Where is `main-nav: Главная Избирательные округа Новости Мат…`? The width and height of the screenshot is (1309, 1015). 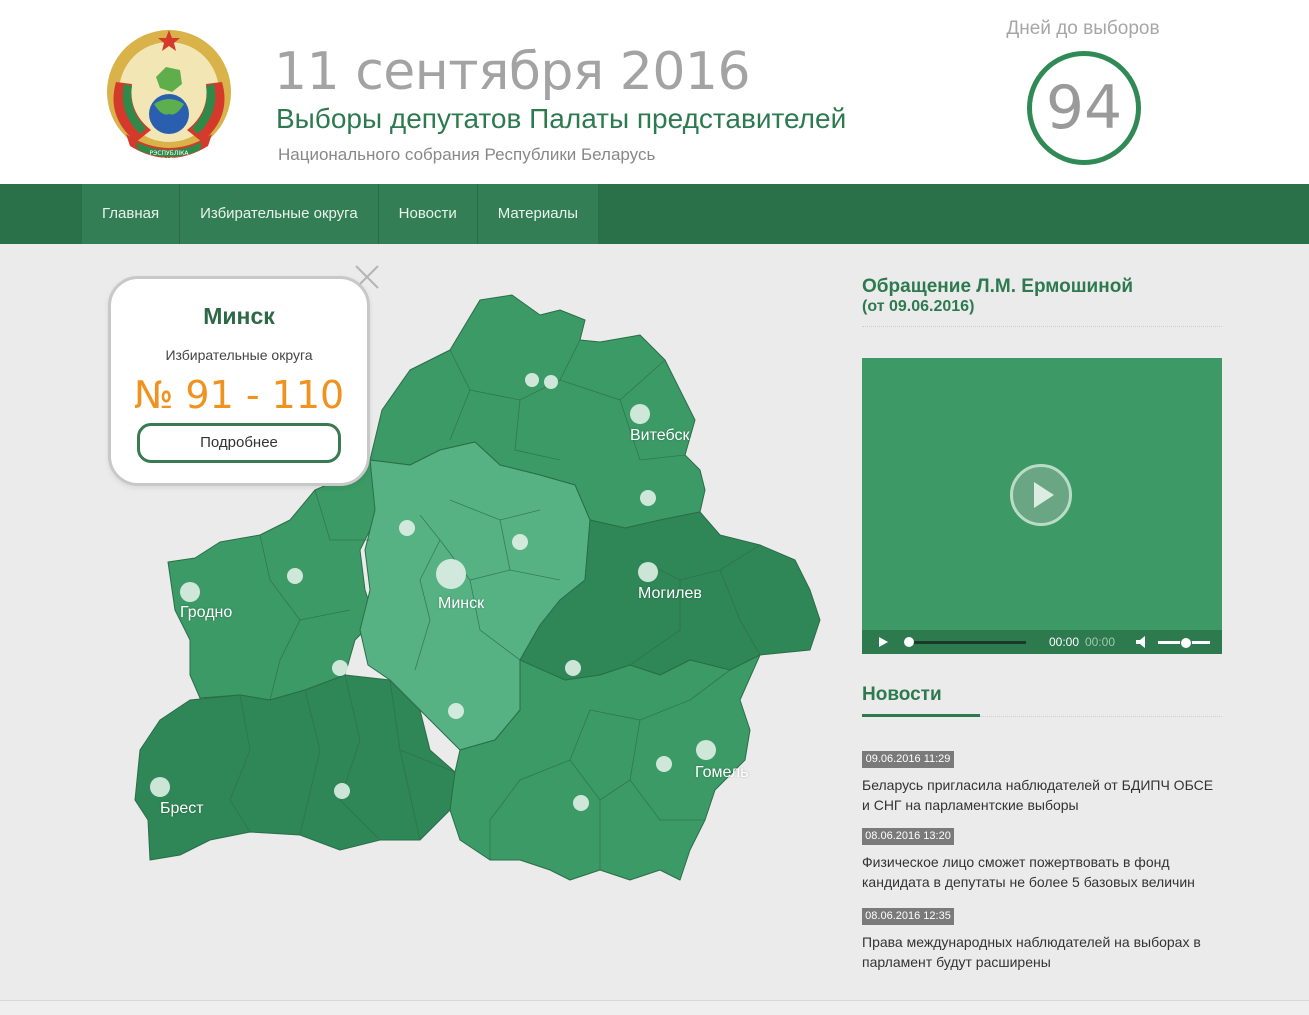 main-nav: Главная Избирательные округа Новости Мат… is located at coordinates (654, 214).